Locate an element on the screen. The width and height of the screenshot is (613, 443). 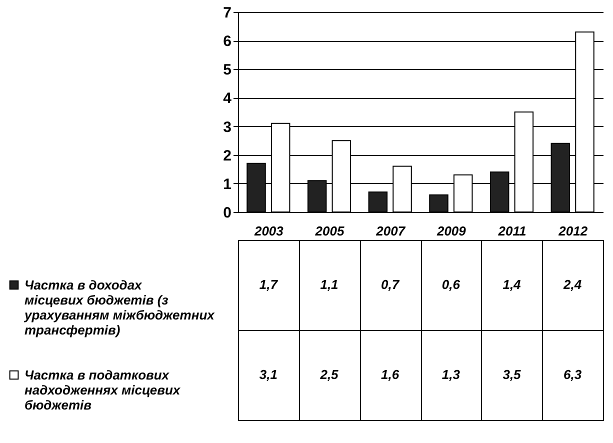
y-tick-label: 2 is located at coordinates (227, 155).